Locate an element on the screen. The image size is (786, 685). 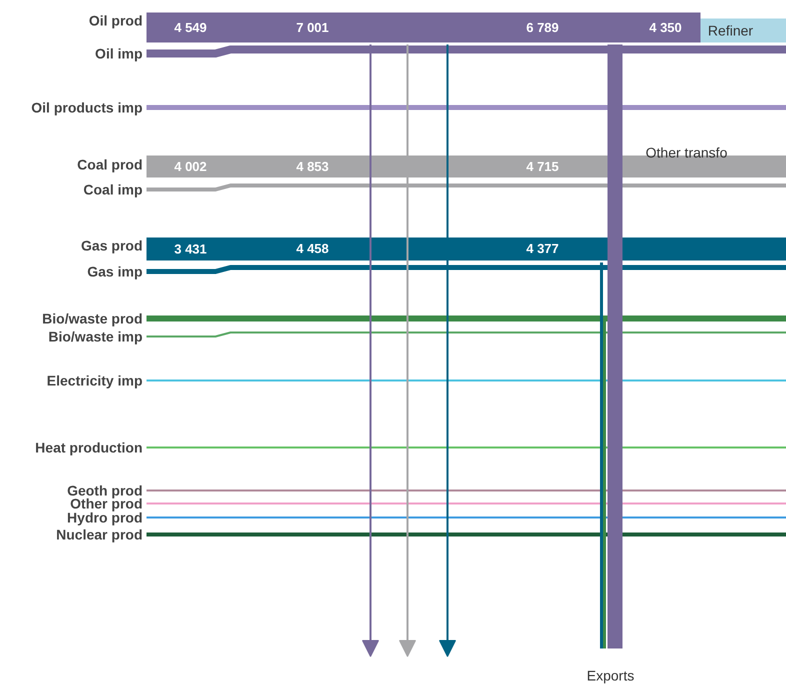
text: 4 350 is located at coordinates (665, 27).